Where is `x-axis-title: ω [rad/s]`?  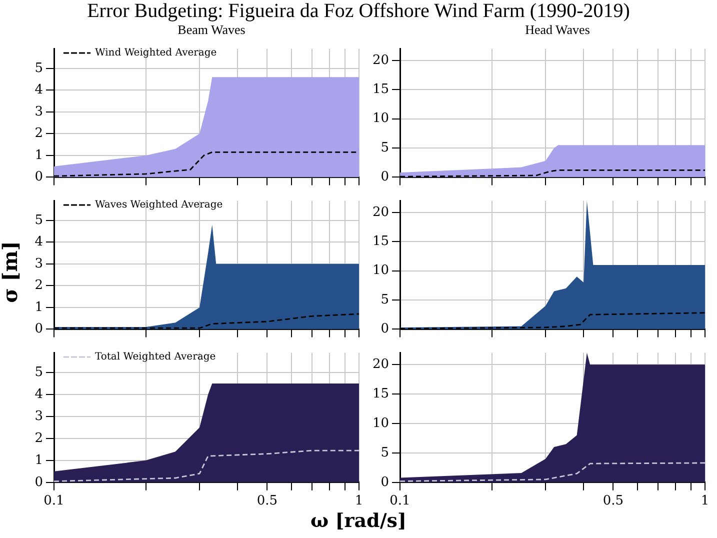
x-axis-title: ω [rad/s] is located at coordinates (359, 521).